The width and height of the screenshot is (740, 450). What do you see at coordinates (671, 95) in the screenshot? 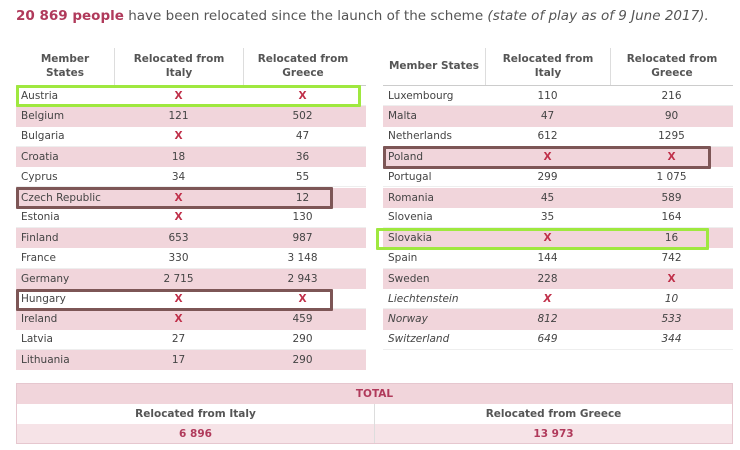
I see `cell-value: 216` at bounding box center [671, 95].